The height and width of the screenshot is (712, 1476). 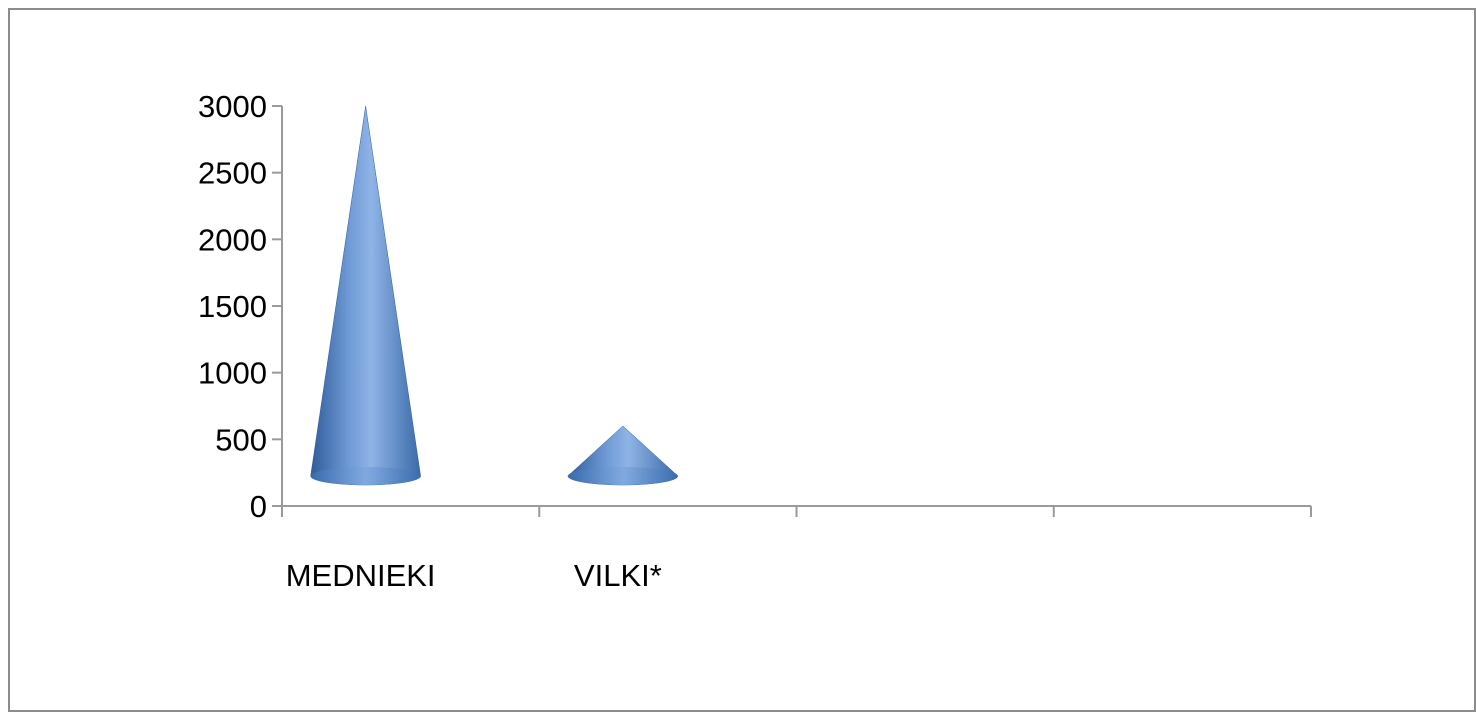 What do you see at coordinates (796, 511) in the screenshot?
I see `x-ticks` at bounding box center [796, 511].